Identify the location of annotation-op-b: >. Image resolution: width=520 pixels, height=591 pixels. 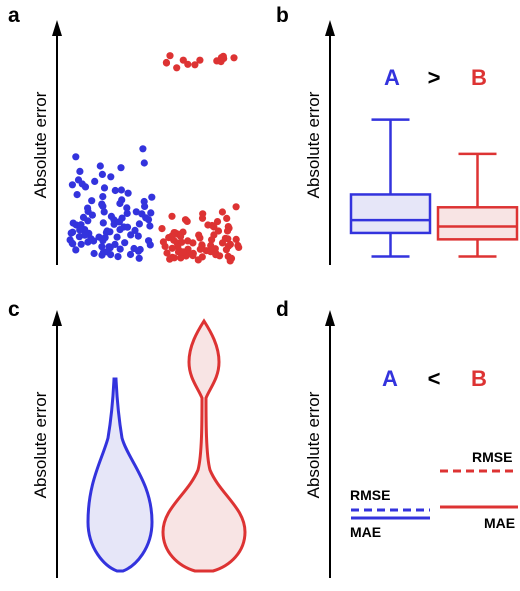
(434, 77).